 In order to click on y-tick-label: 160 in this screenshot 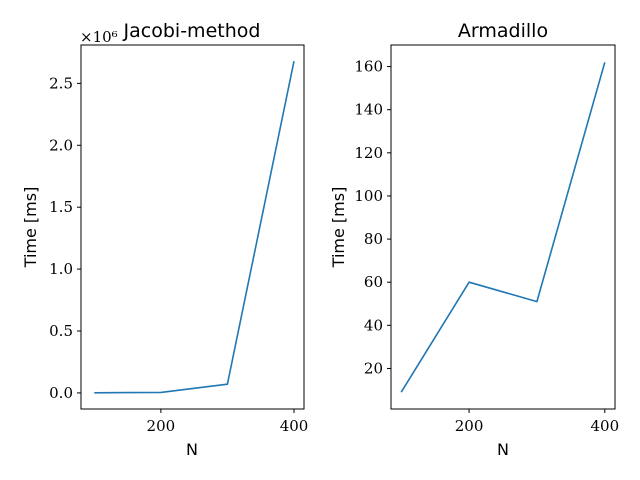, I will do `click(368, 67)`.